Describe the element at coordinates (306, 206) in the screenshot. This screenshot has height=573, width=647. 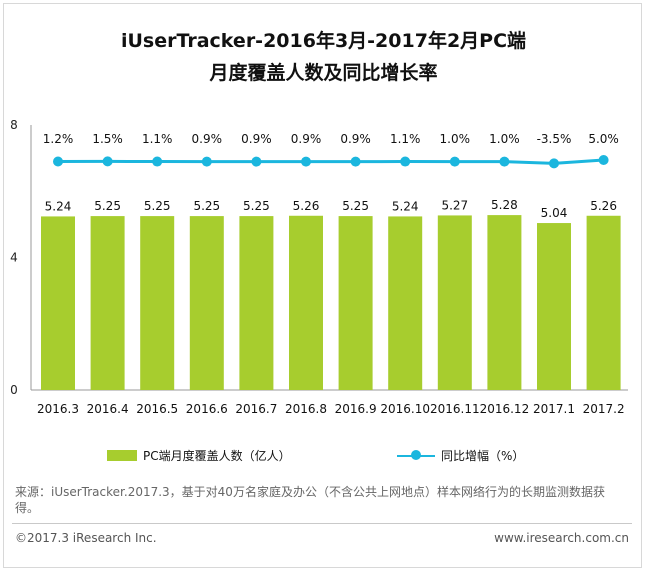
I see `bar-value-label-5: 5.26` at that location.